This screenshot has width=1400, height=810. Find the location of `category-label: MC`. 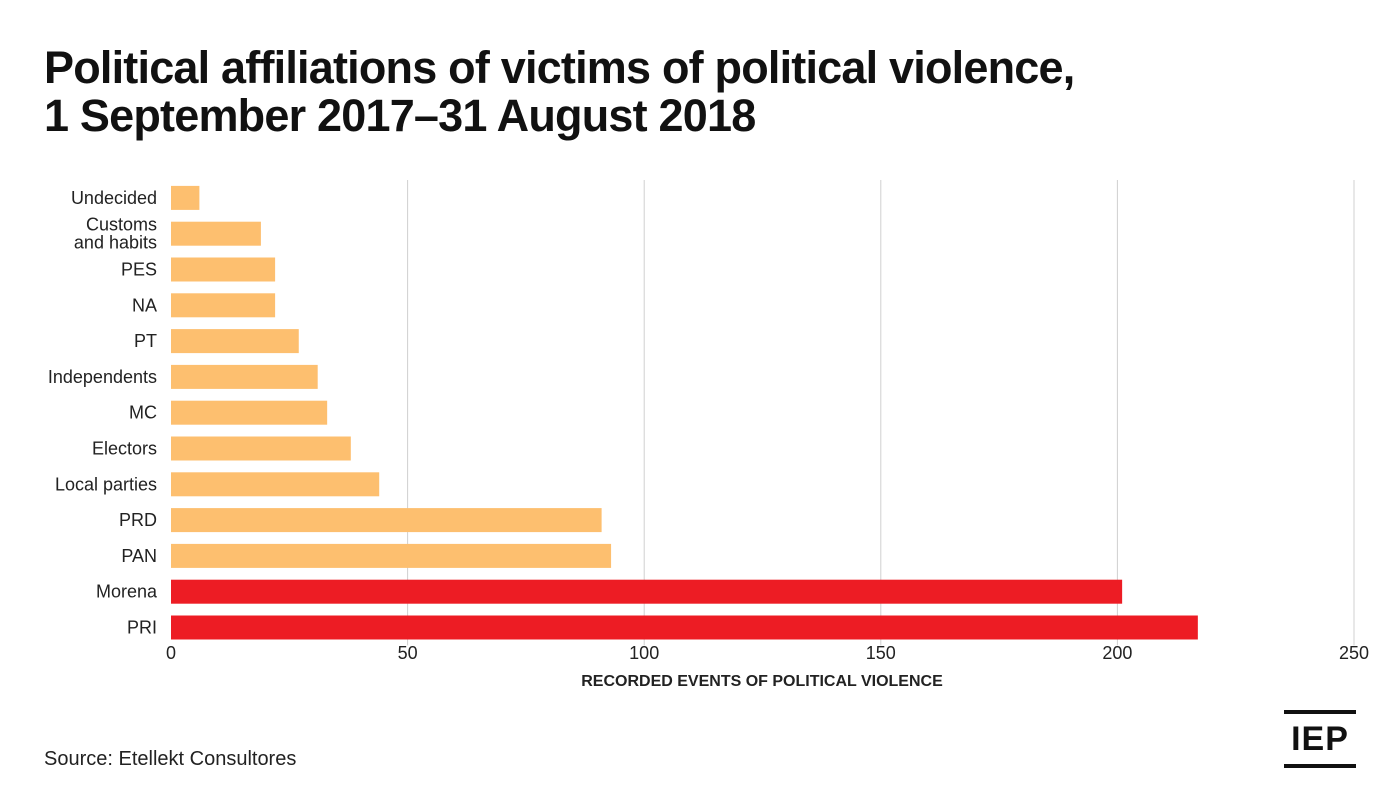

category-label: MC is located at coordinates (143, 413).